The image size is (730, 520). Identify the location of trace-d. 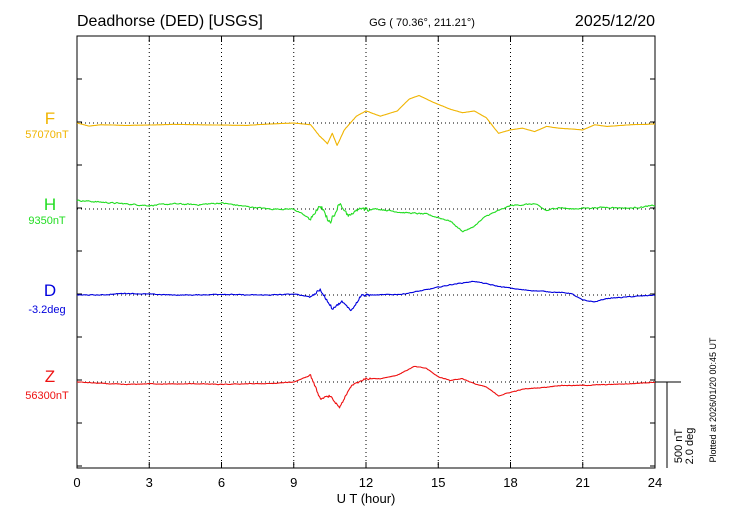
(366, 296).